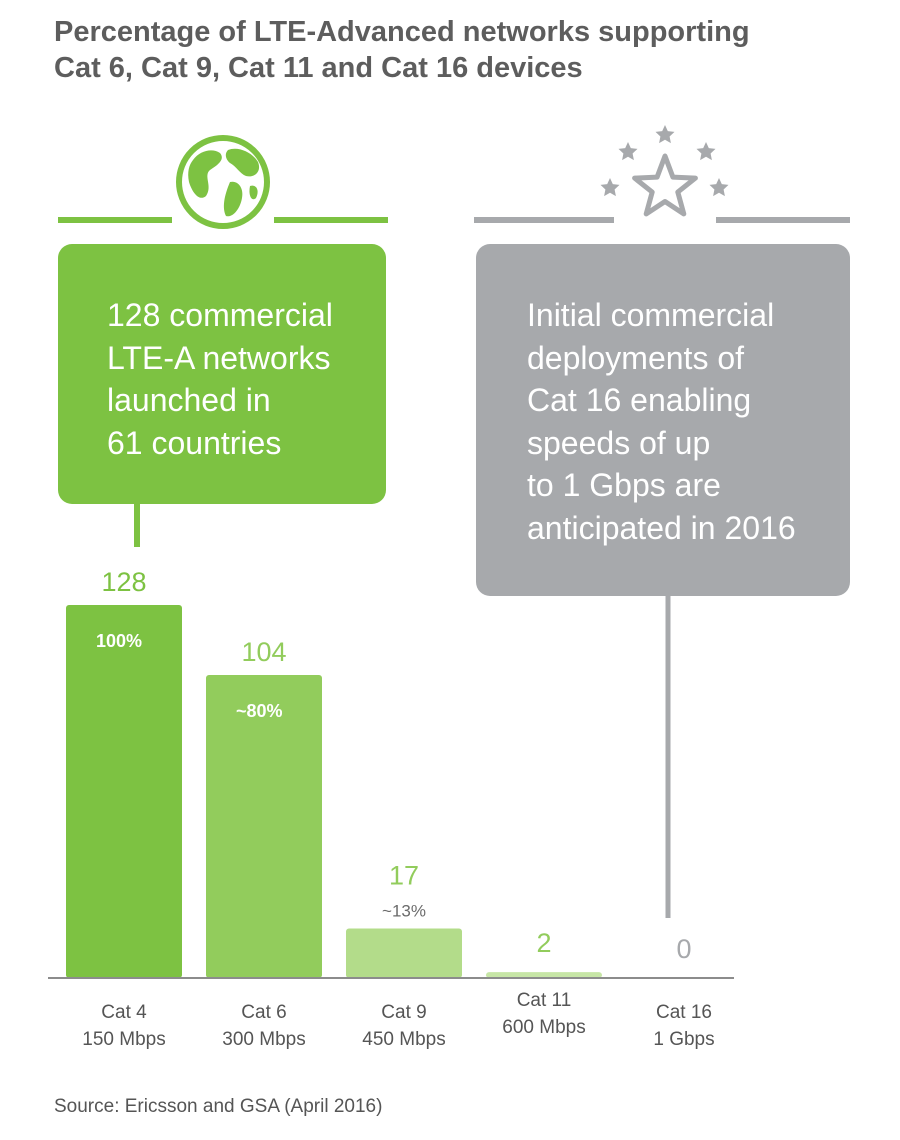 The height and width of the screenshot is (1140, 900). Describe the element at coordinates (619, 442) in the screenshot. I see `right-callout-line: speeds of up` at that location.